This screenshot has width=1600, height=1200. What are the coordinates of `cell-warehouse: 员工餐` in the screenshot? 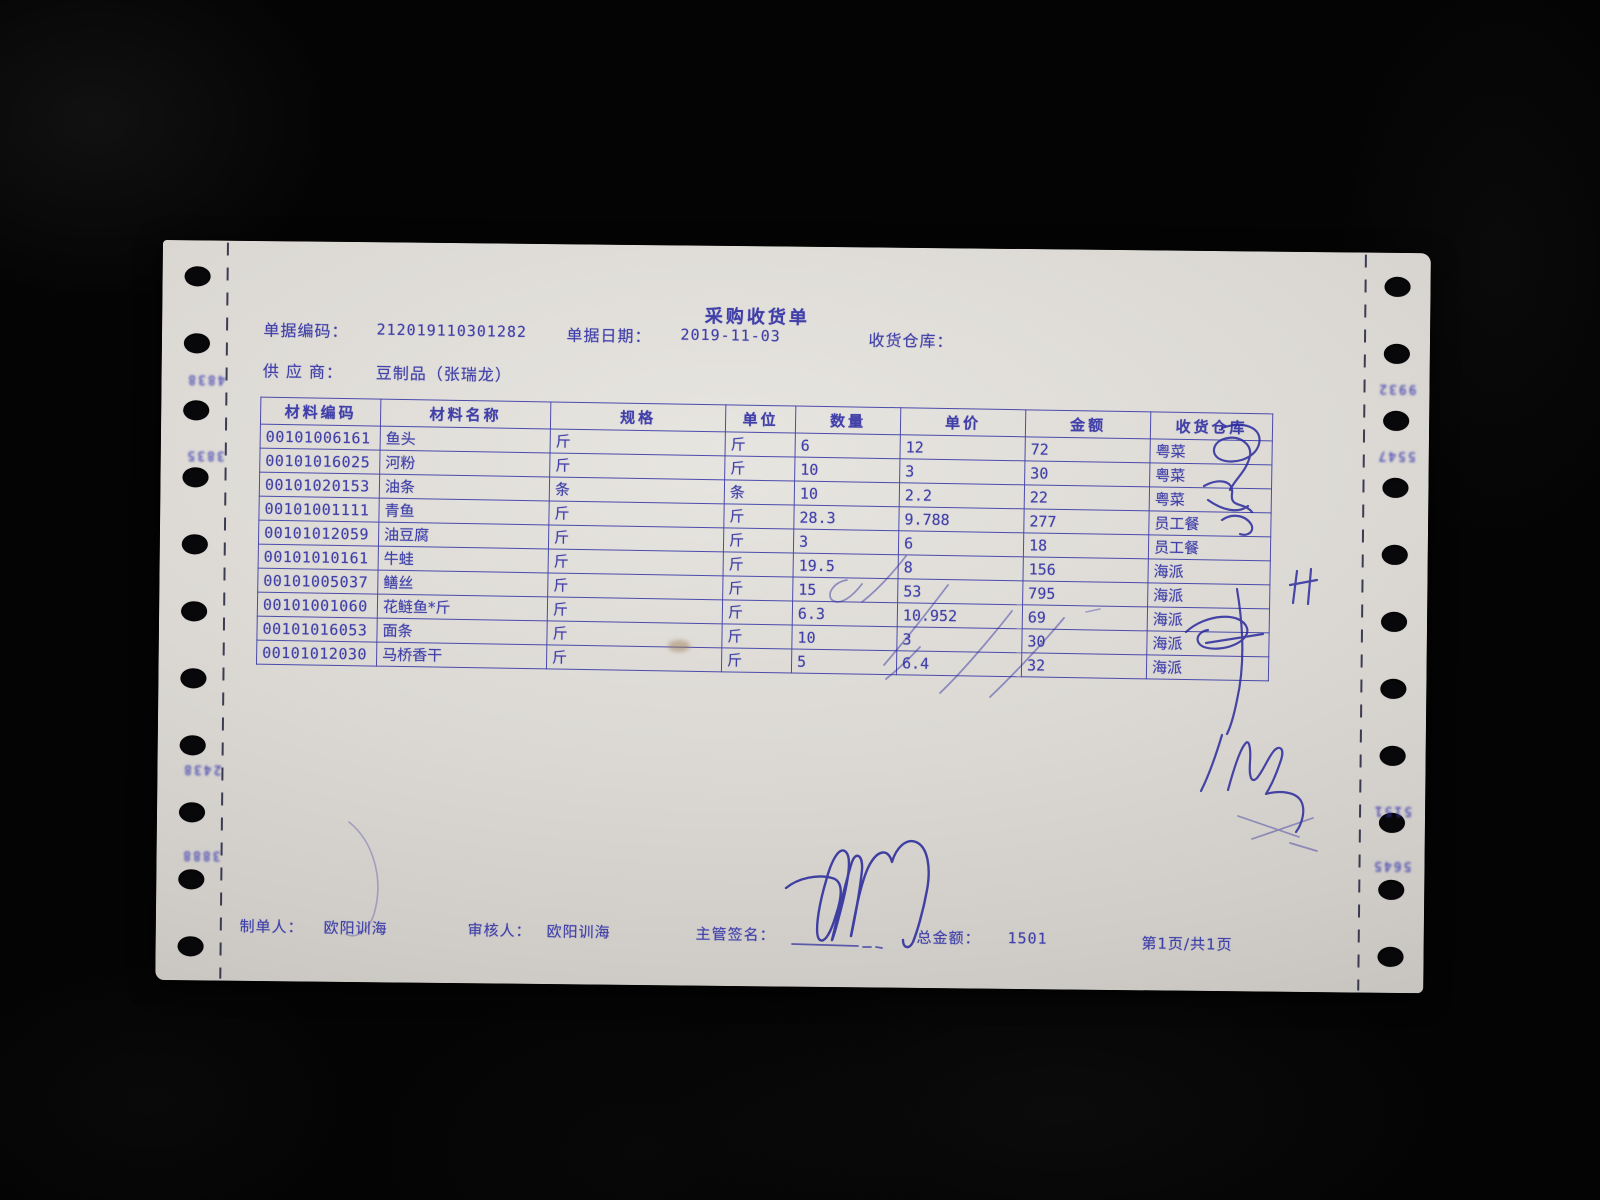 It's located at (1209, 547).